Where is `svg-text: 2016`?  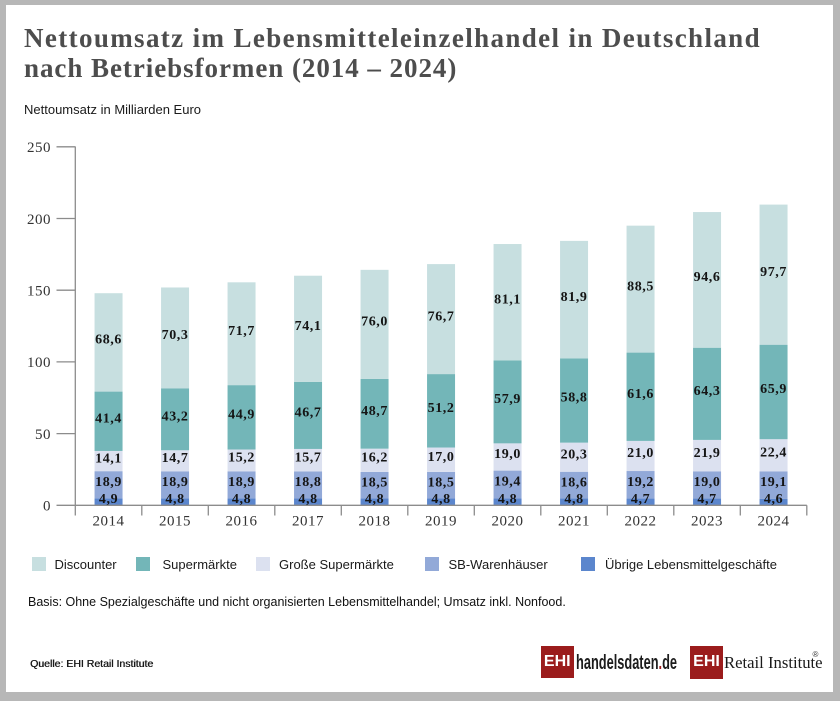
svg-text: 2016 is located at coordinates (242, 522).